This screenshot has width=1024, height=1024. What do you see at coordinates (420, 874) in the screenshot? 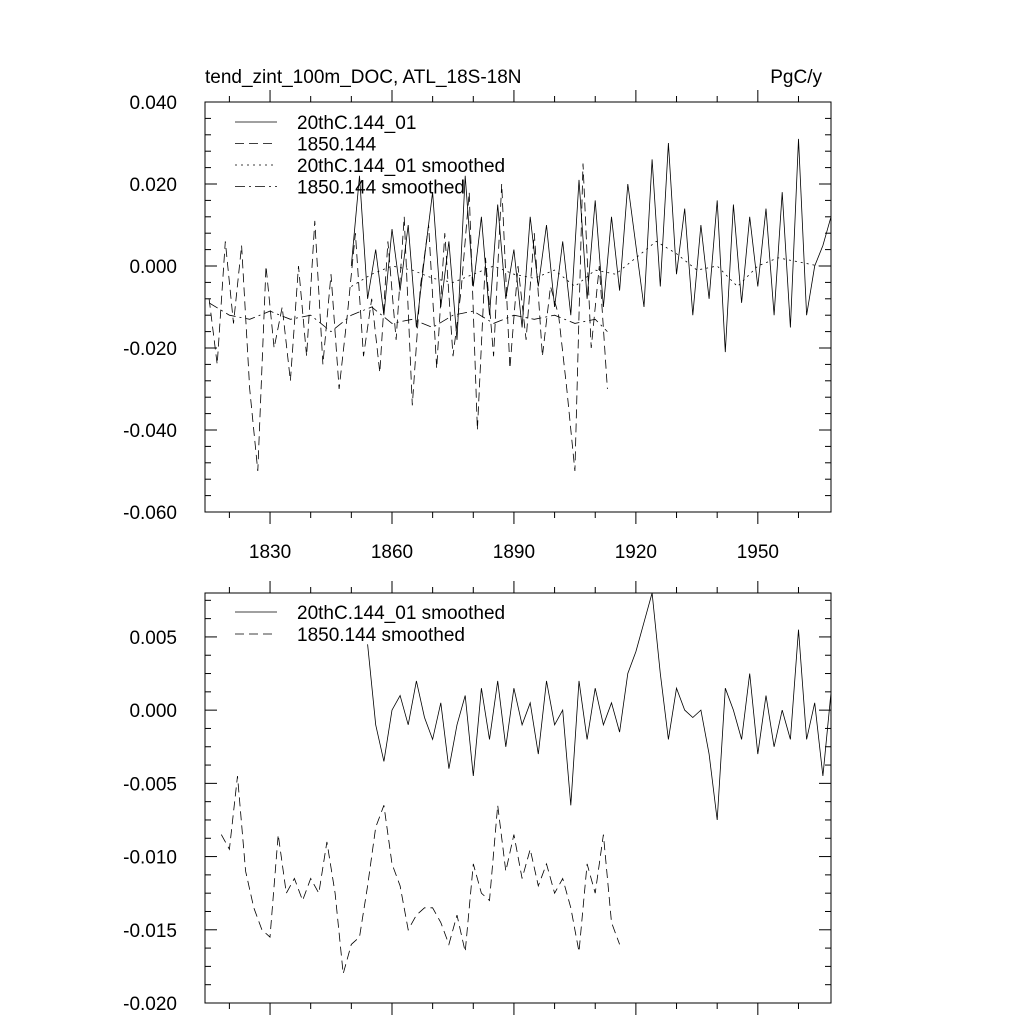
I see `bottom-series-1-line` at bounding box center [420, 874].